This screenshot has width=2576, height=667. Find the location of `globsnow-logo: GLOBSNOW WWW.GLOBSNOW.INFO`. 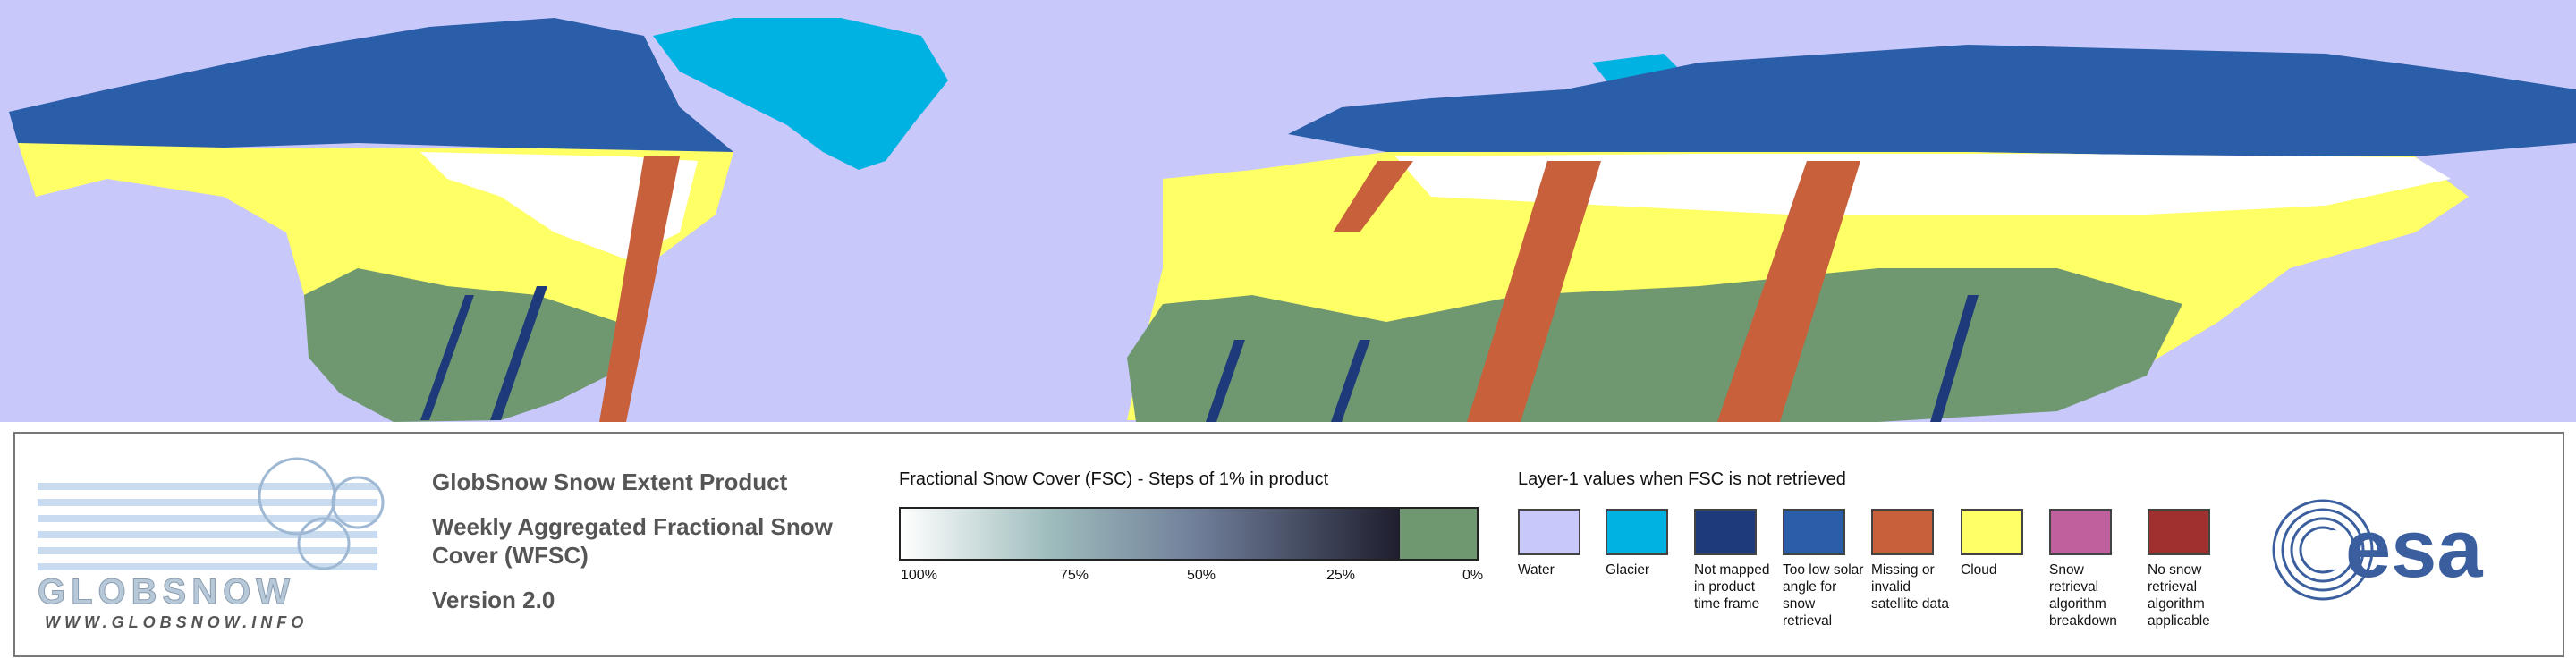

globsnow-logo: GLOBSNOW WWW.GLOBSNOW.INFO is located at coordinates (211, 544).